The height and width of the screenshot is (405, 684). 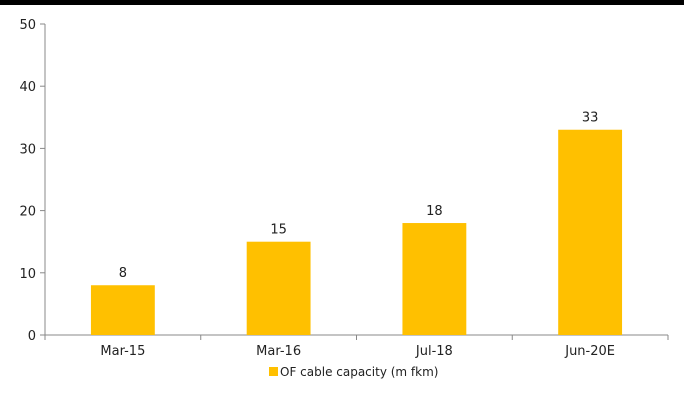 What do you see at coordinates (273, 371) in the screenshot?
I see `legend-swatch` at bounding box center [273, 371].